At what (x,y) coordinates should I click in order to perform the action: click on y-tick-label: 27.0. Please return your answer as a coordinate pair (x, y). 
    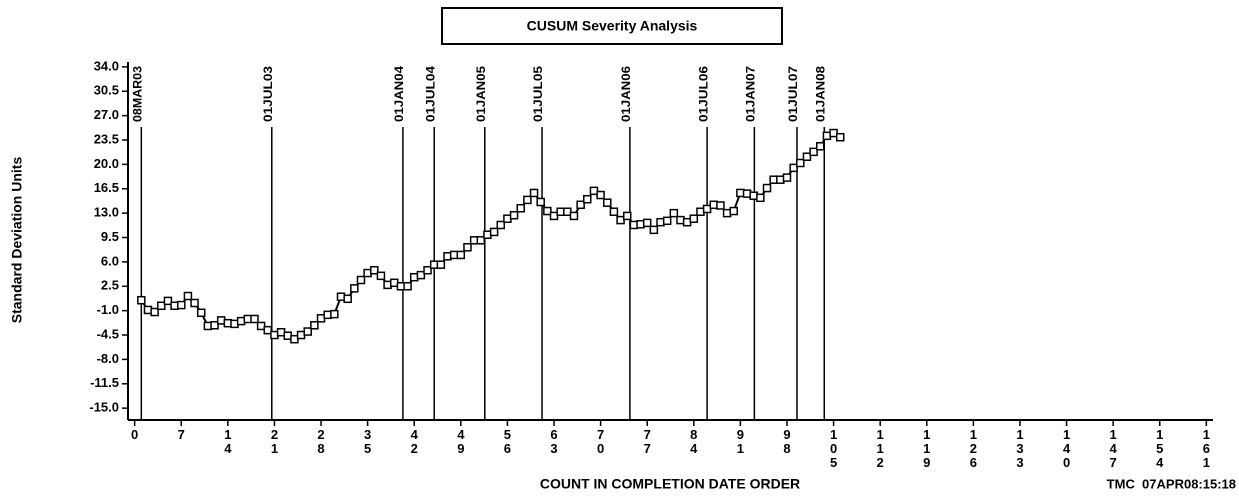
    Looking at the image, I should click on (106, 114).